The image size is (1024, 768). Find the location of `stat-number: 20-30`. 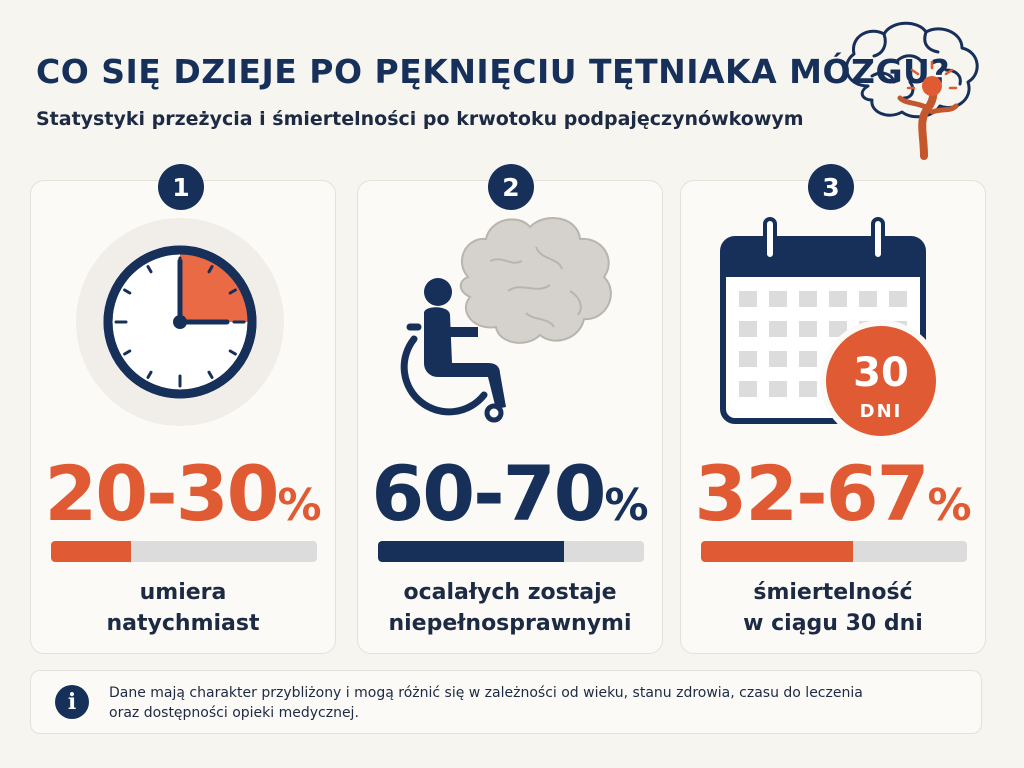

stat-number: 20-30 is located at coordinates (161, 493).